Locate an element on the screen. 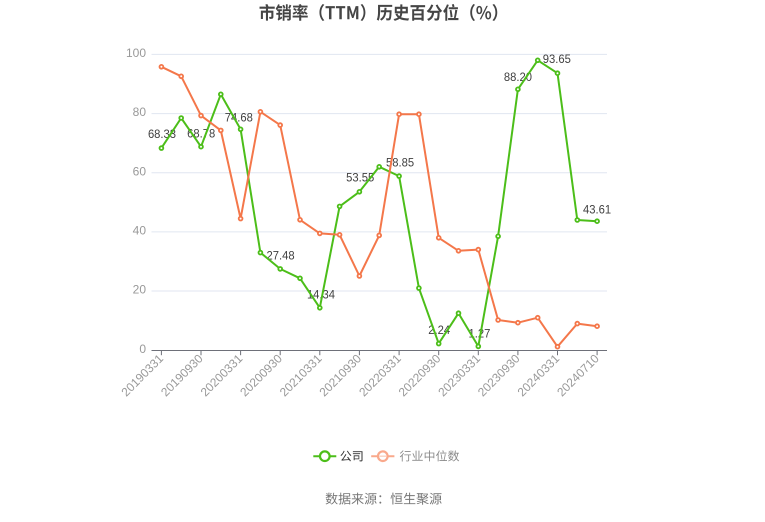 This screenshot has height=522, width=765. svg-text: 88.20 is located at coordinates (518, 77).